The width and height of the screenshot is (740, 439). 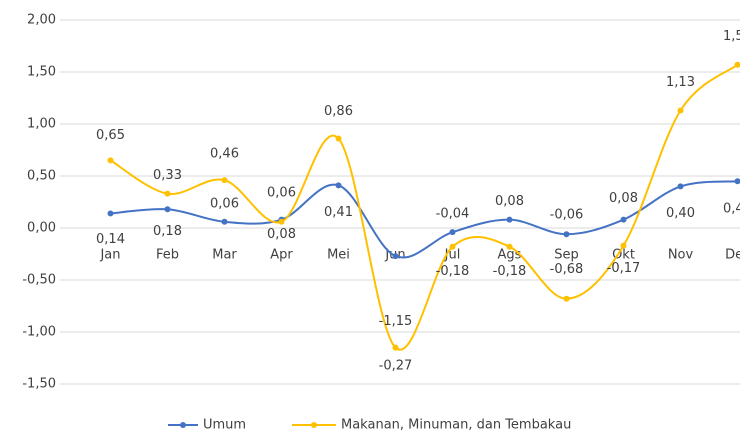 What do you see at coordinates (732, 255) in the screenshot?
I see `x-tick-label: Des` at bounding box center [732, 255].